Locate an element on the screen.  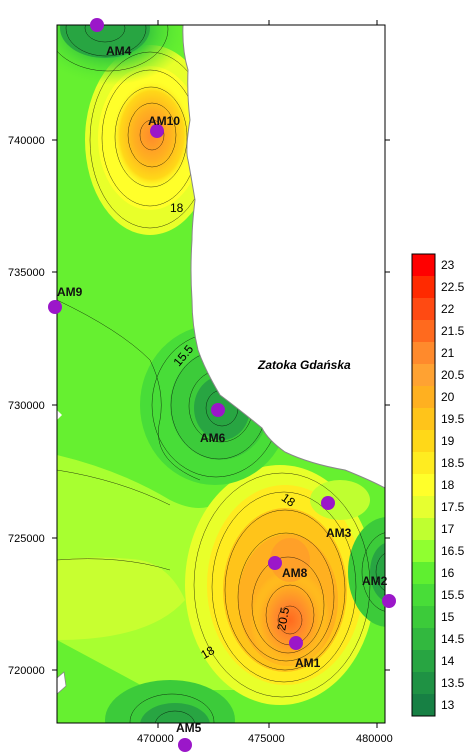
station-AM8: AM8 is located at coordinates (288, 568).